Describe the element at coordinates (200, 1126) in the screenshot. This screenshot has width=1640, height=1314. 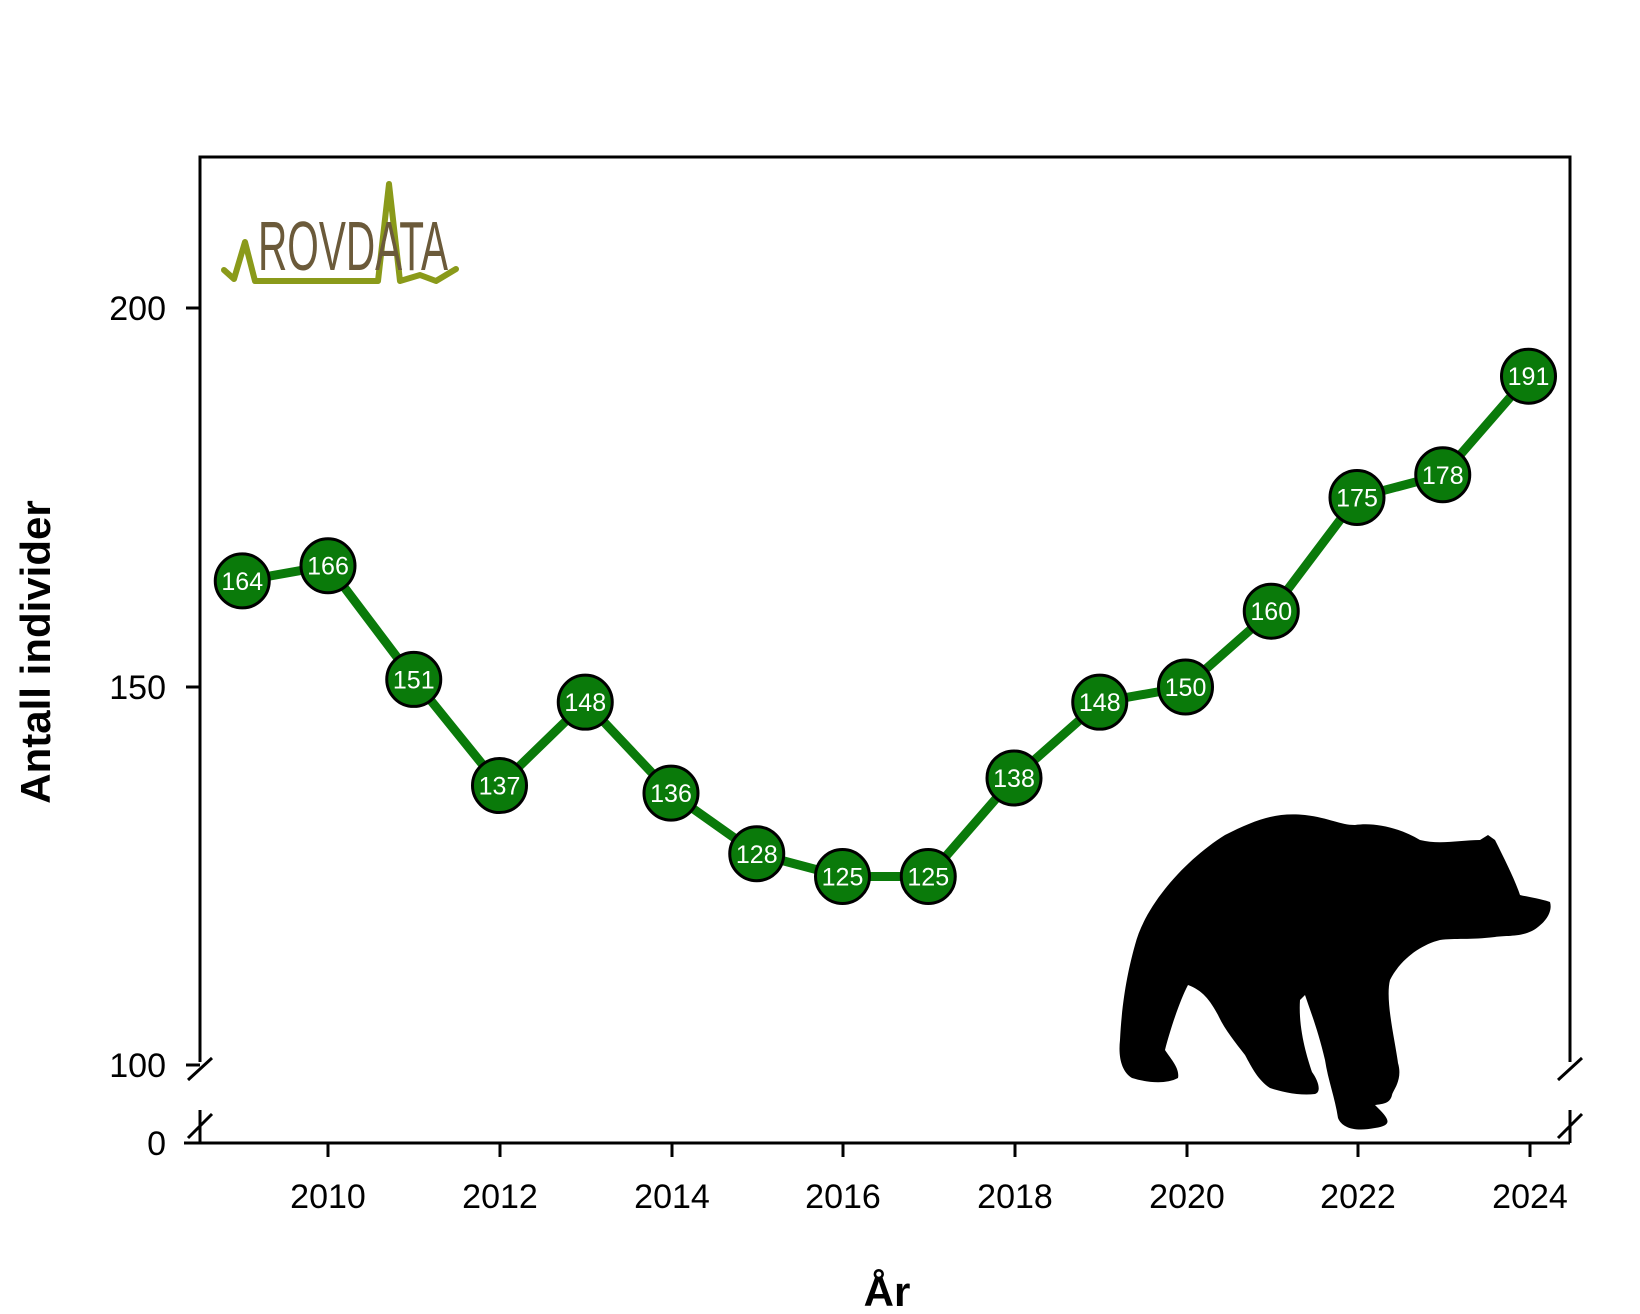
I see `axis-break-left-bottom` at that location.